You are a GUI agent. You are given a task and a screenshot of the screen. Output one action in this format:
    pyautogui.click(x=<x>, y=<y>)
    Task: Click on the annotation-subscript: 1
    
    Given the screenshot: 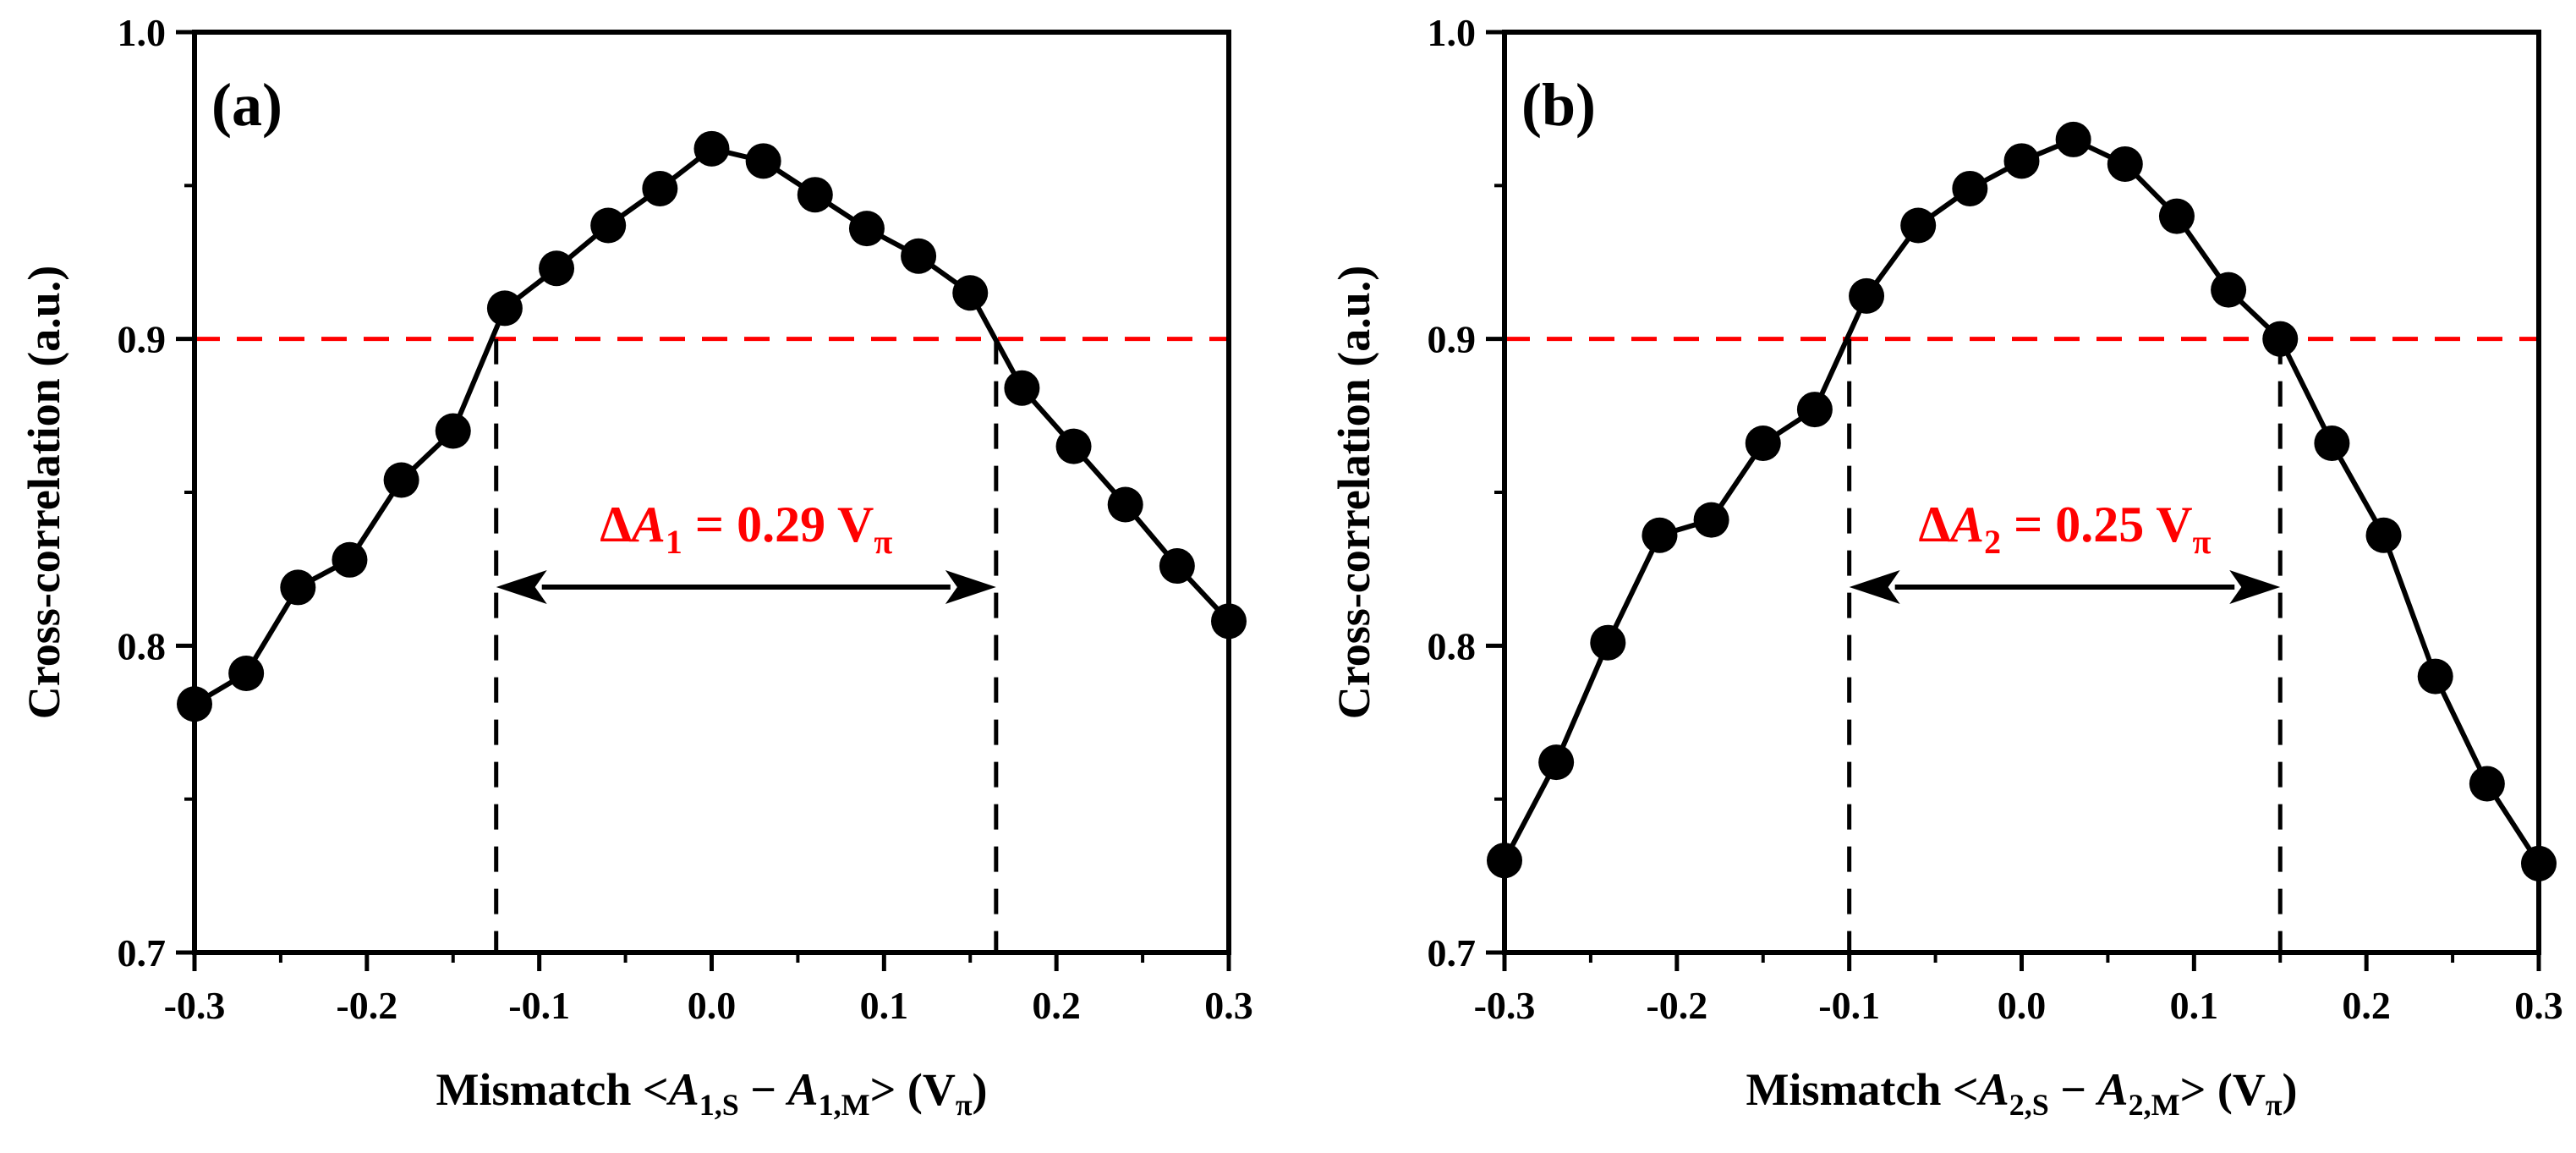 What is the action you would take?
    pyautogui.click(x=674, y=542)
    